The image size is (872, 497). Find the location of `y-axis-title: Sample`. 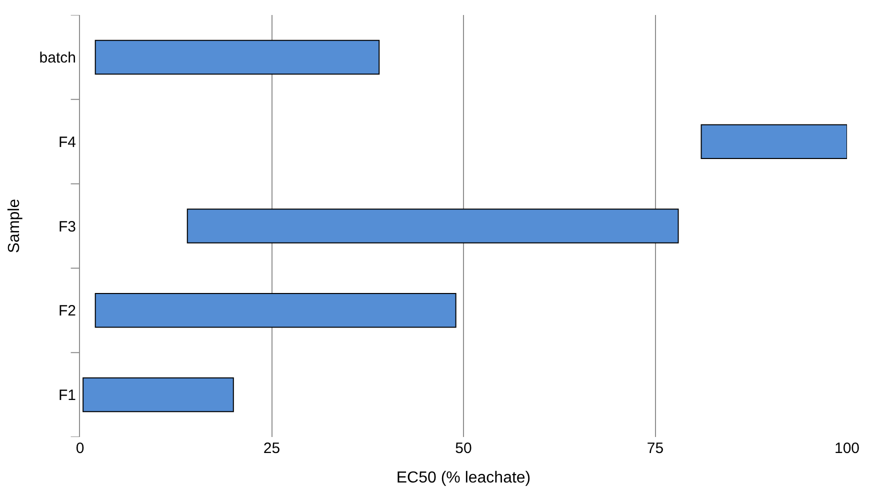

y-axis-title: Sample is located at coordinates (15, 226).